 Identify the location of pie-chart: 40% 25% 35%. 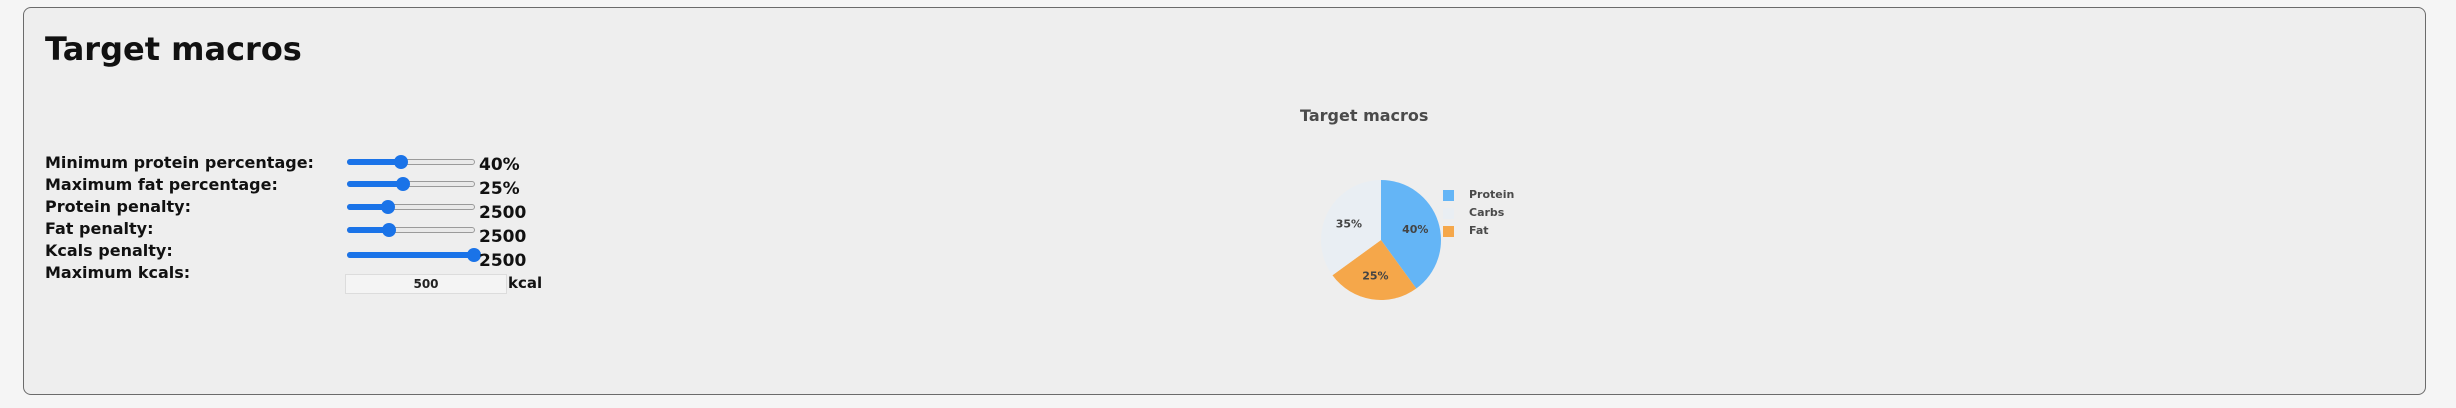
(1381, 240).